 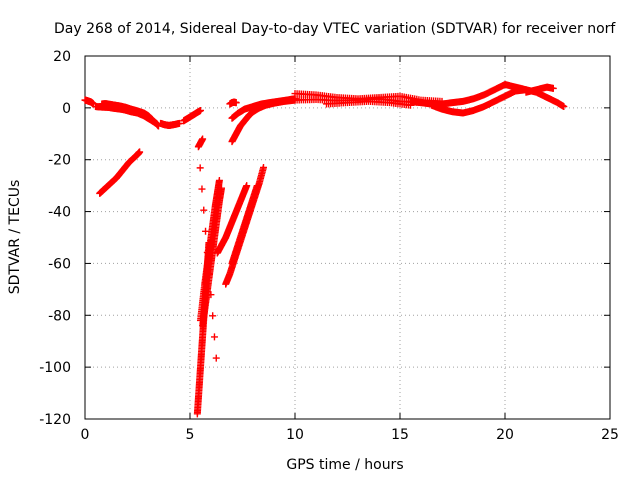 I want to click on series-isolated, so click(x=207, y=248).